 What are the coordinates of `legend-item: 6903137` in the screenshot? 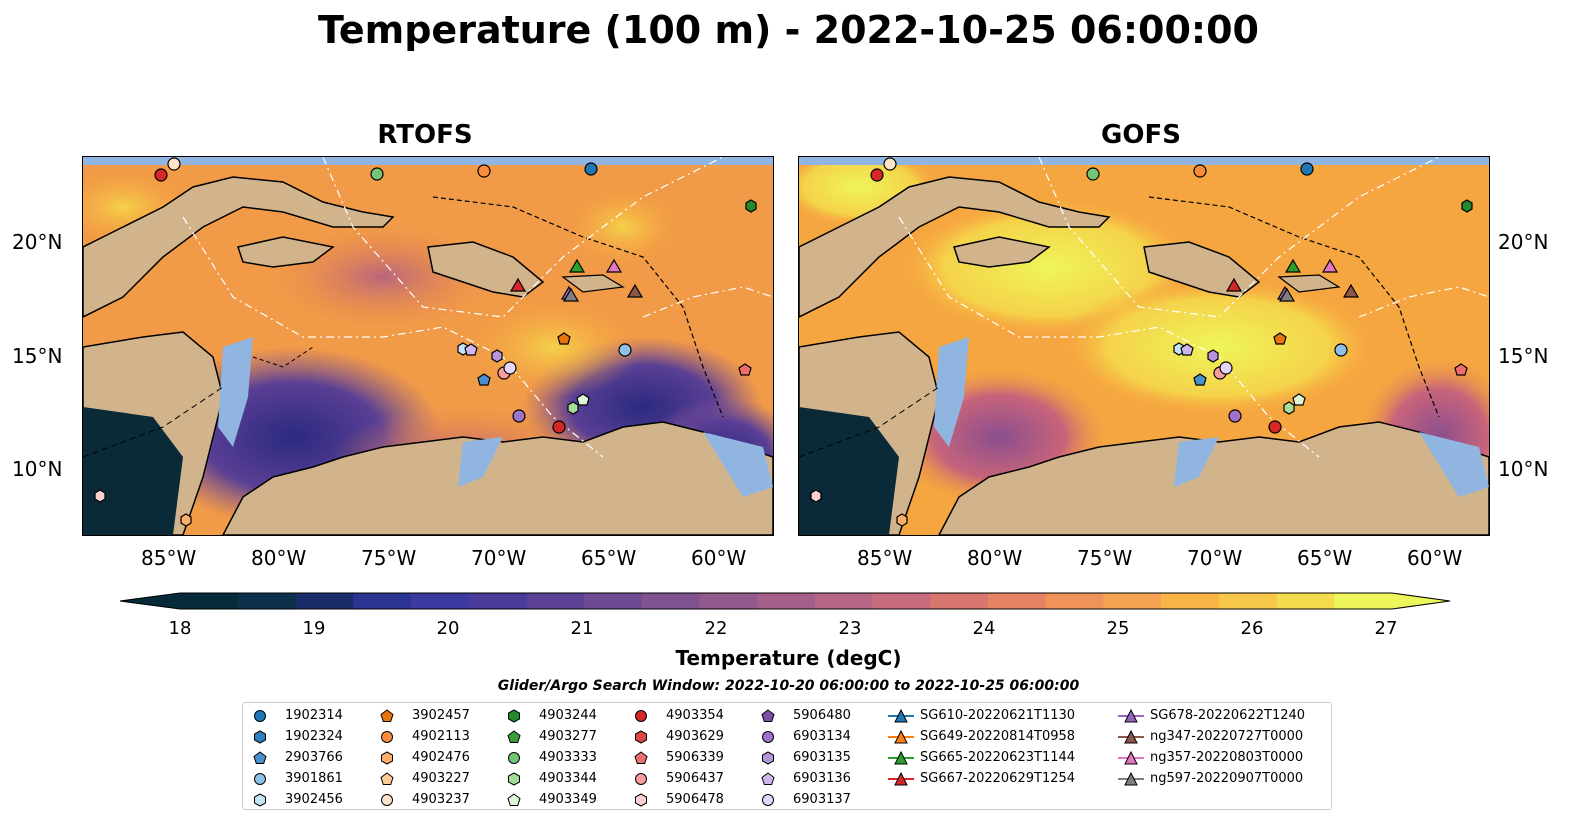 It's located at (806, 799).